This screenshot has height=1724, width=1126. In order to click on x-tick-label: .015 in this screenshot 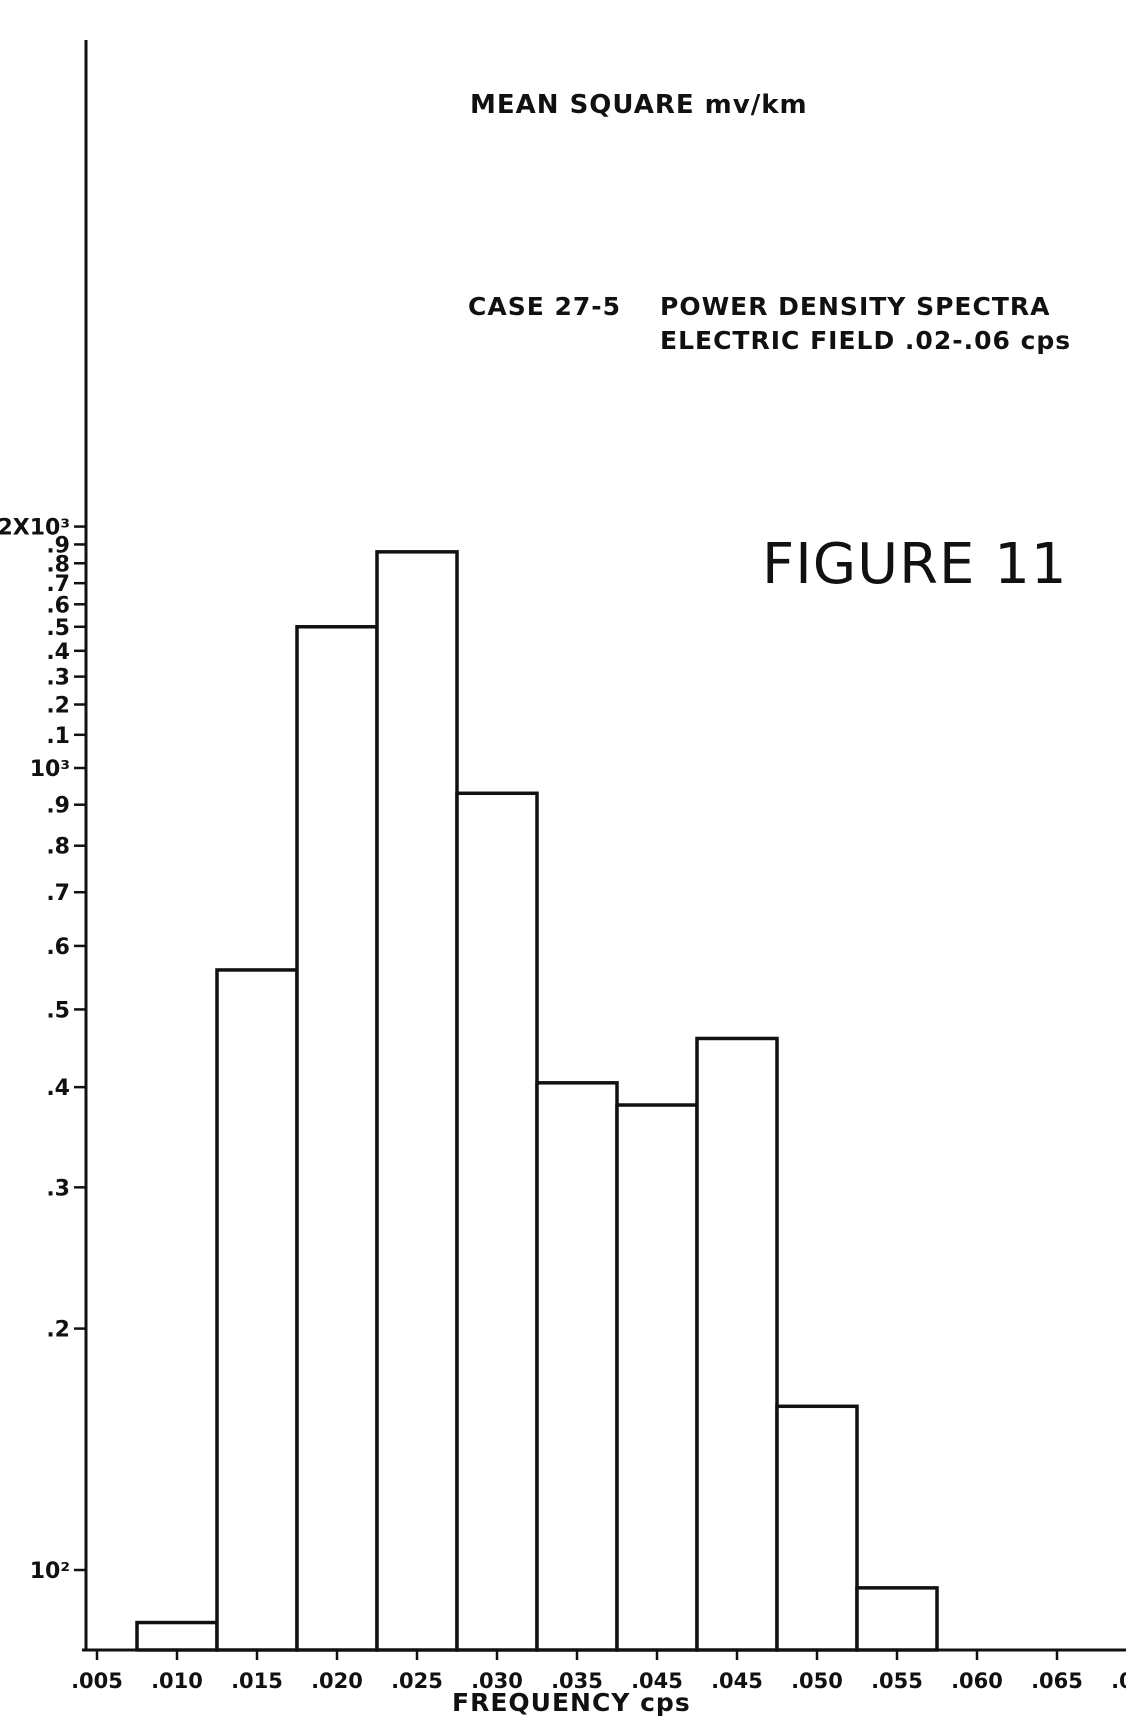, I will do `click(257, 1681)`.